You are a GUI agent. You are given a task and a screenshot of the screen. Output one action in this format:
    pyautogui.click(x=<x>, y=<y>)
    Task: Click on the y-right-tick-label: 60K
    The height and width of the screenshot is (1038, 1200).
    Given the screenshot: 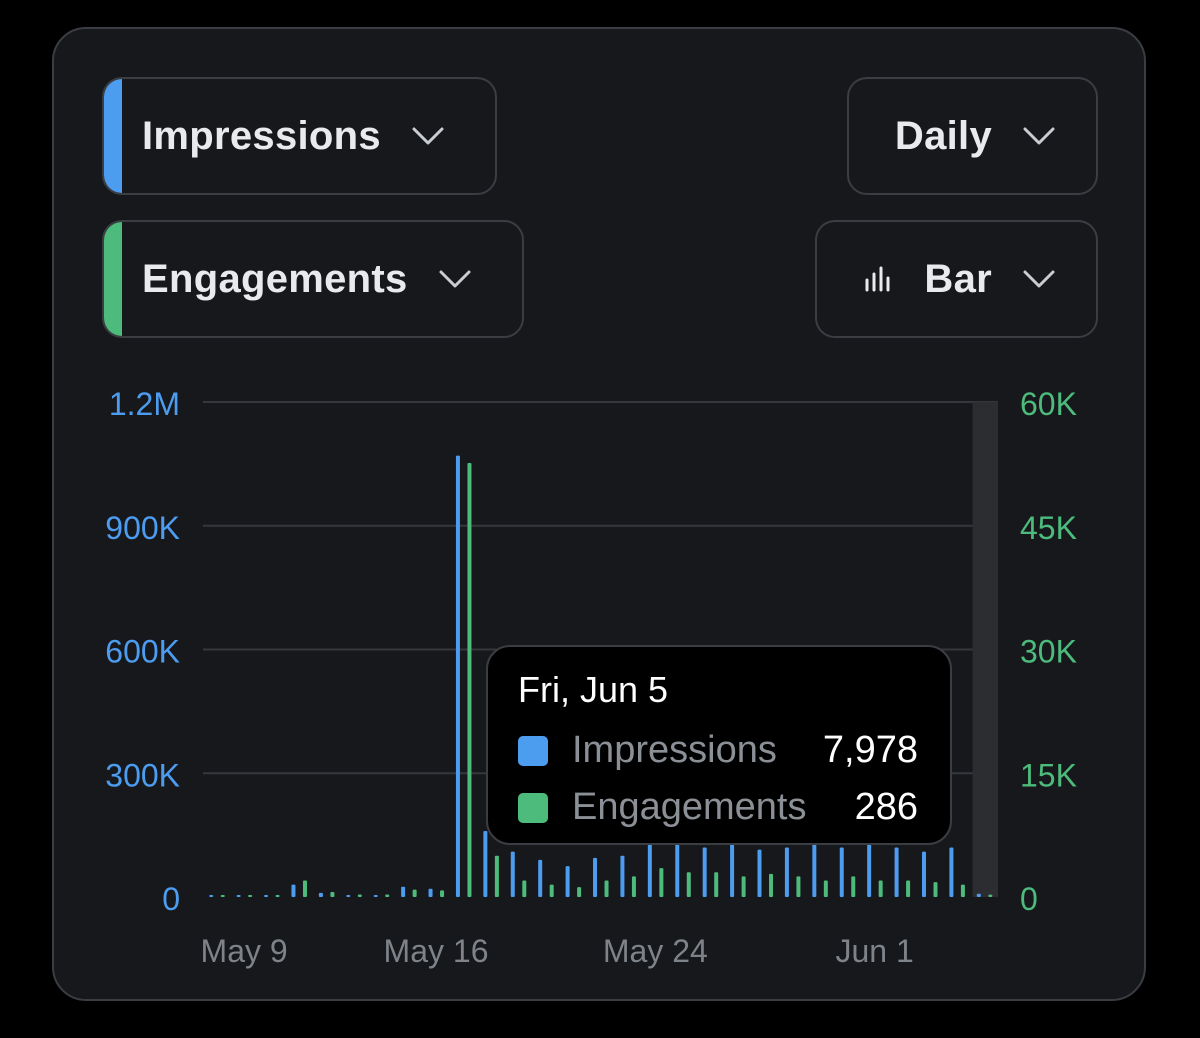 What is the action you would take?
    pyautogui.click(x=1048, y=404)
    